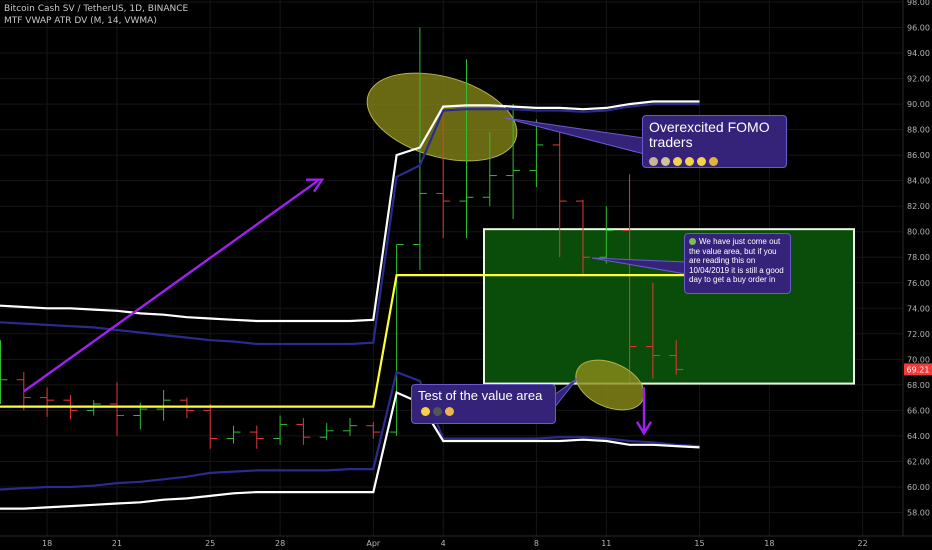 Image resolution: width=932 pixels, height=550 pixels. Describe the element at coordinates (536, 543) in the screenshot. I see `time-tick-label: 8` at that location.